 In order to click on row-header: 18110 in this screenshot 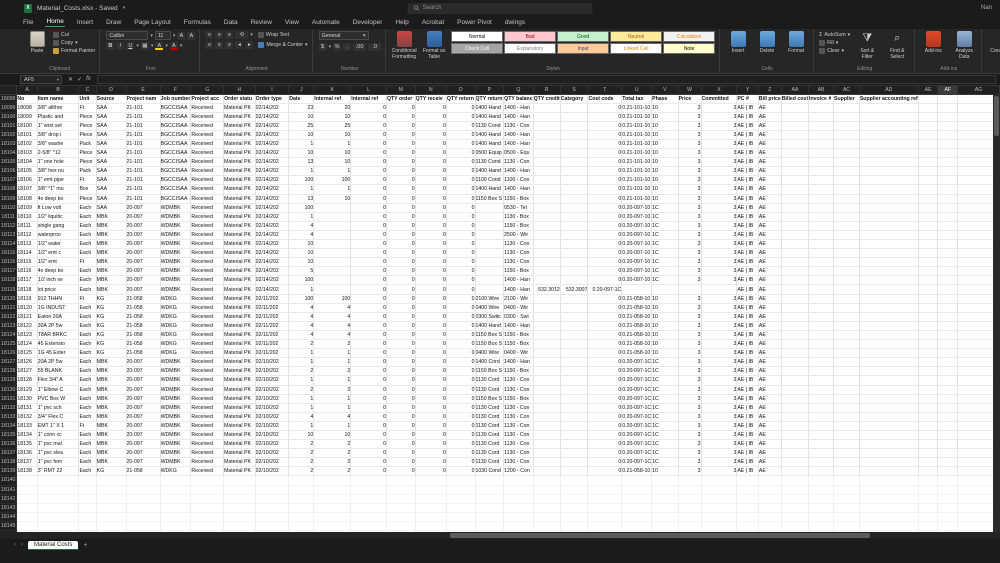, I will do `click(9, 208)`.